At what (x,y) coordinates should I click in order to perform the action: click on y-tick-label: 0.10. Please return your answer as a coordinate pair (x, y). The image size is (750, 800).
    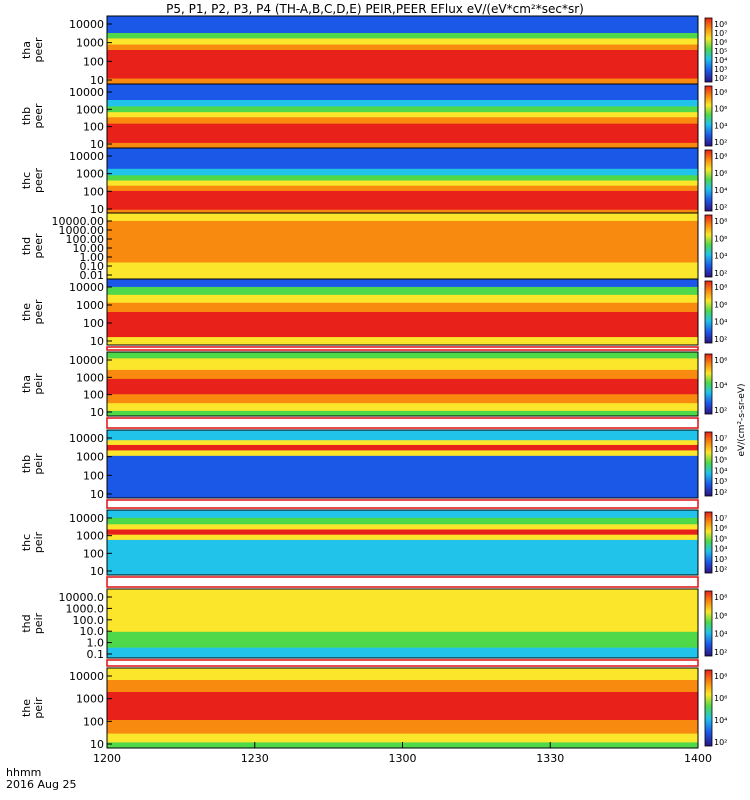
    Looking at the image, I should click on (92, 266).